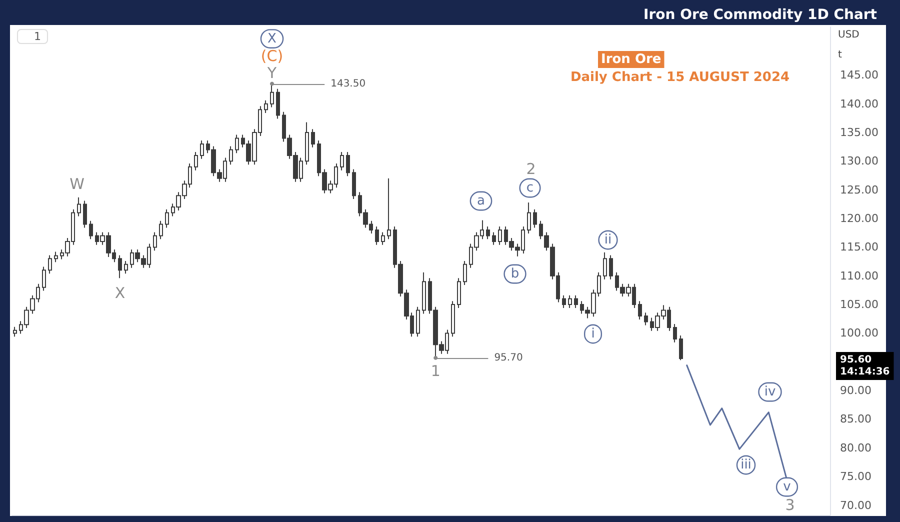 This screenshot has width=900, height=522. What do you see at coordinates (631, 59) in the screenshot?
I see `annotation: Iron Ore` at bounding box center [631, 59].